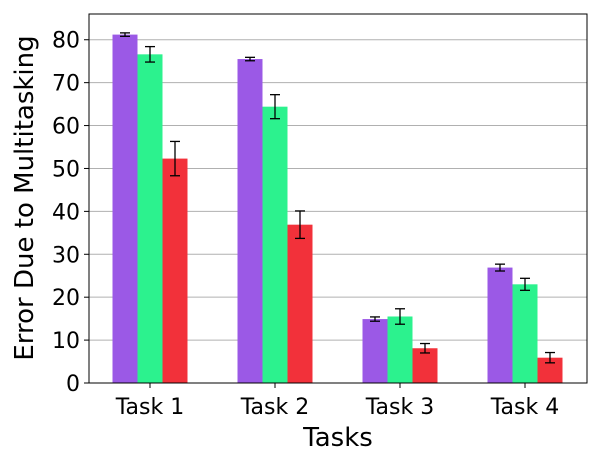  I want to click on y-tick-label: 0, so click(73, 384).